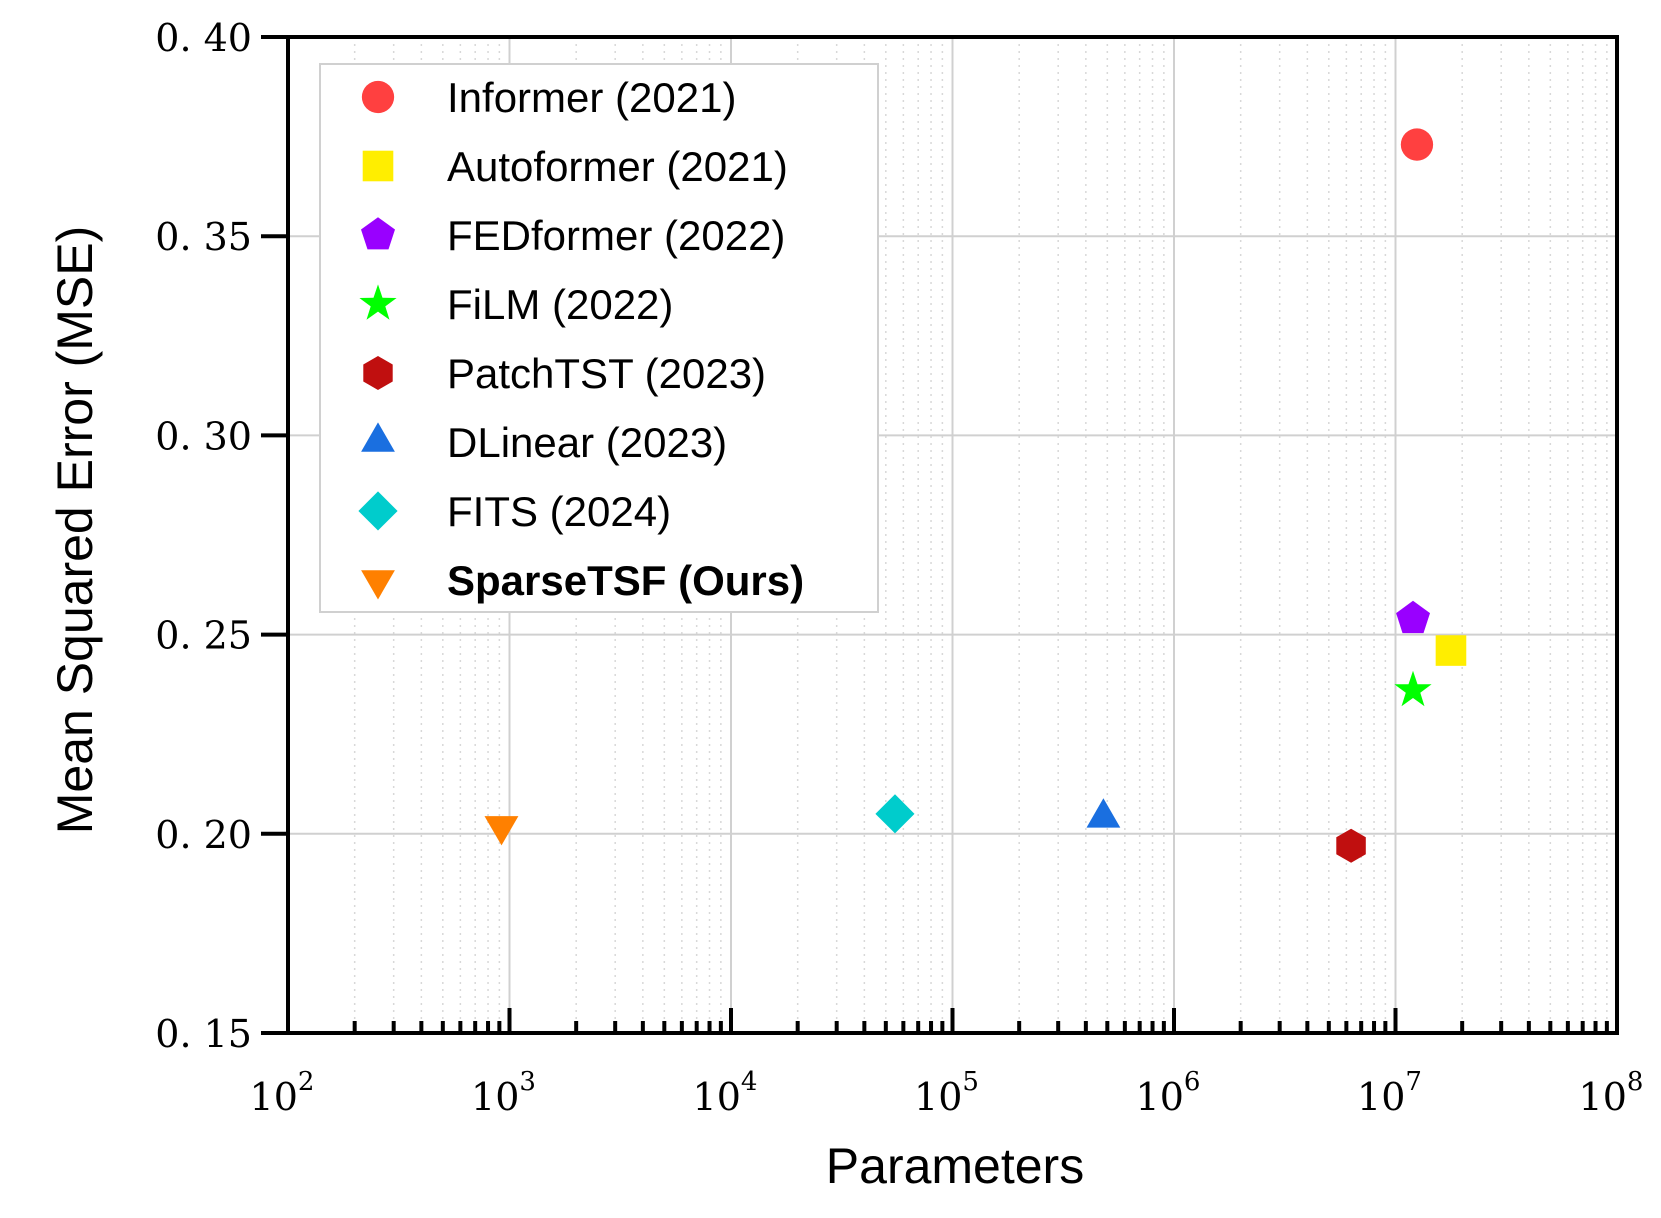 The height and width of the screenshot is (1218, 1661). I want to click on legend-label: FITS (2024), so click(559, 511).